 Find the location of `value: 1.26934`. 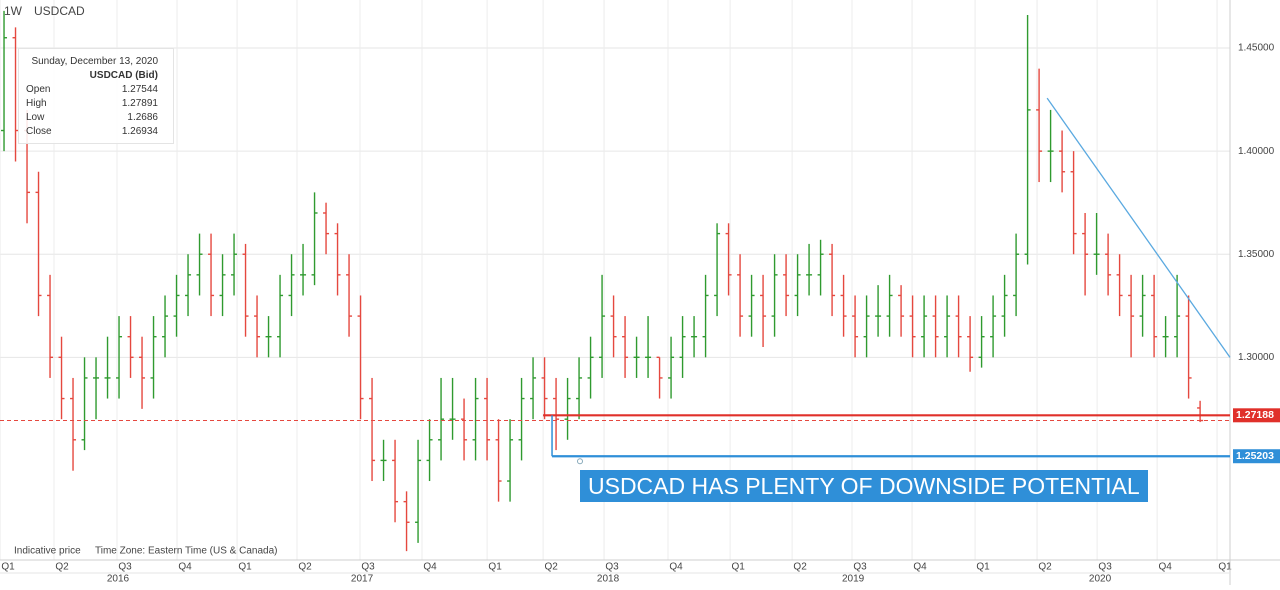

value: 1.26934 is located at coordinates (139, 131).